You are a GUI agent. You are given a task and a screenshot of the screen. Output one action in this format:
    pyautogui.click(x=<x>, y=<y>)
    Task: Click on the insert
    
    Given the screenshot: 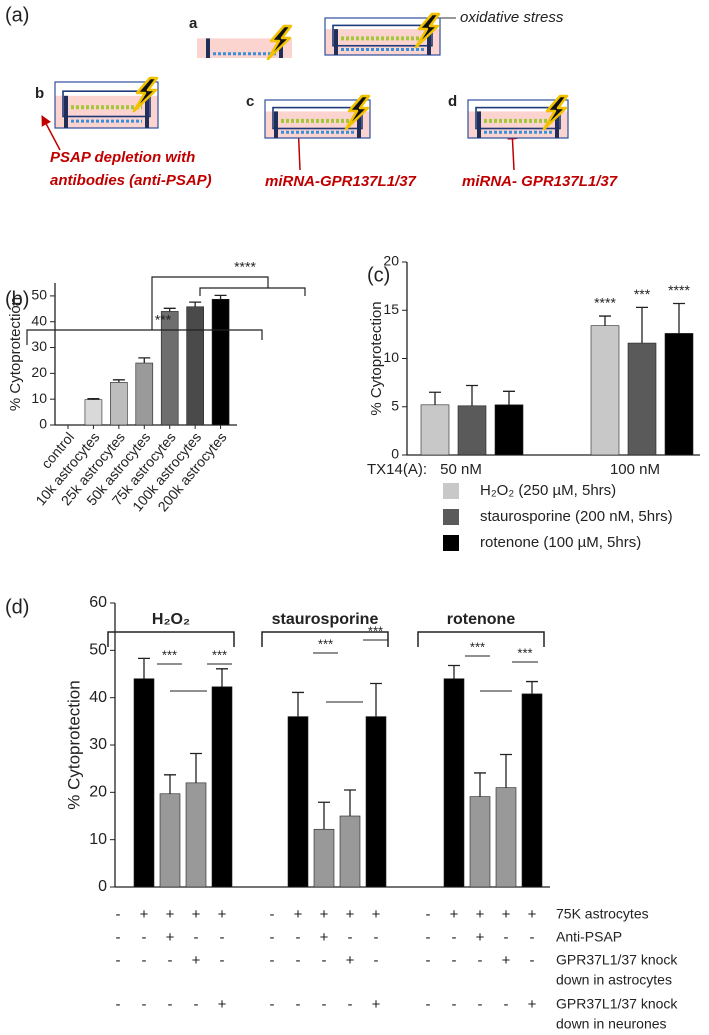 What is the action you would take?
    pyautogui.click(x=106, y=104)
    